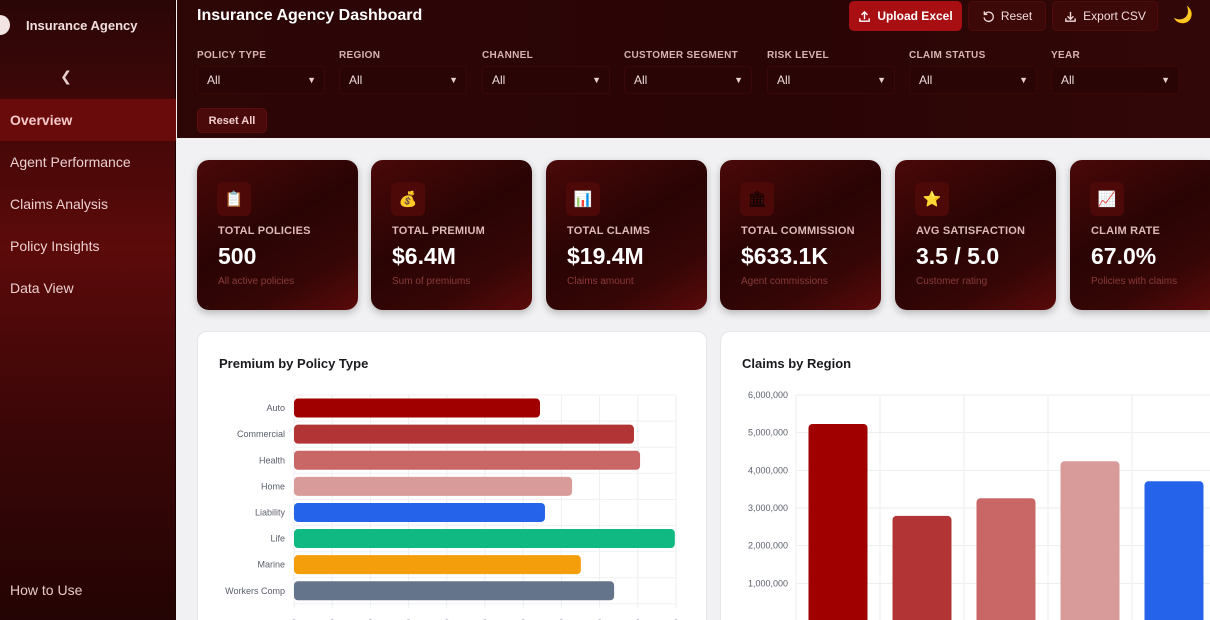 This screenshot has width=1210, height=620. What do you see at coordinates (1126, 231) in the screenshot?
I see `kpi-label: CLAIM RATE` at bounding box center [1126, 231].